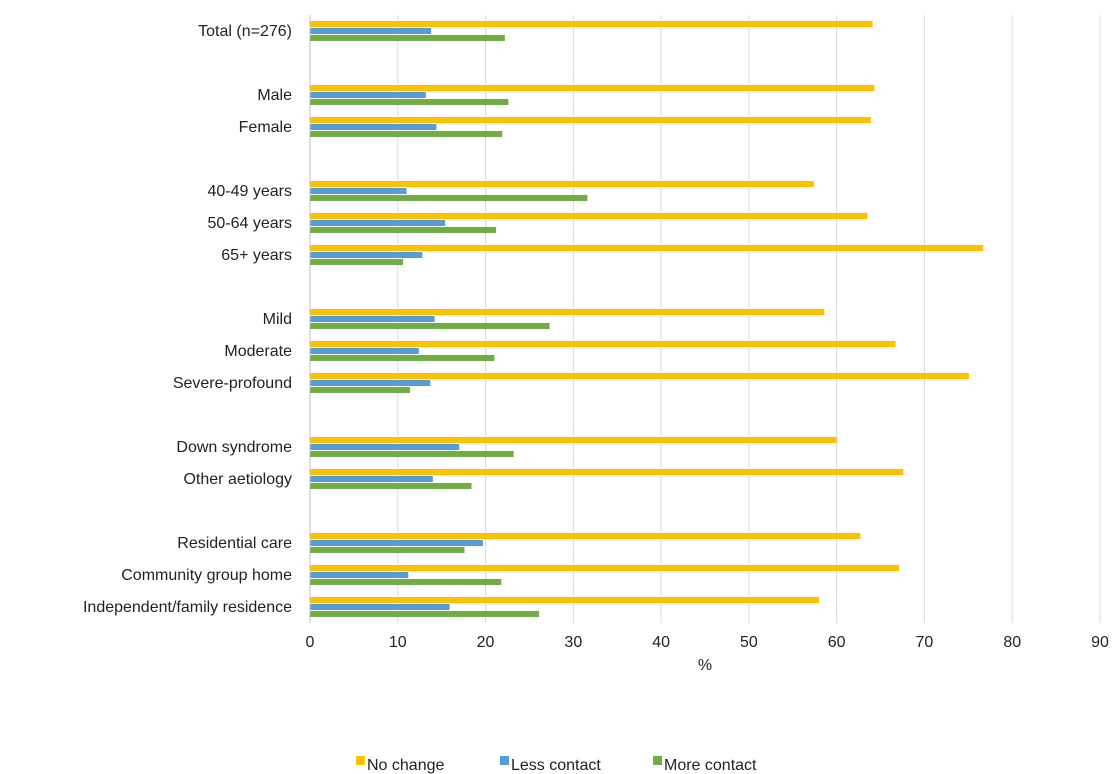 This screenshot has width=1113, height=774. What do you see at coordinates (710, 765) in the screenshot?
I see `legend-label: More contact` at bounding box center [710, 765].